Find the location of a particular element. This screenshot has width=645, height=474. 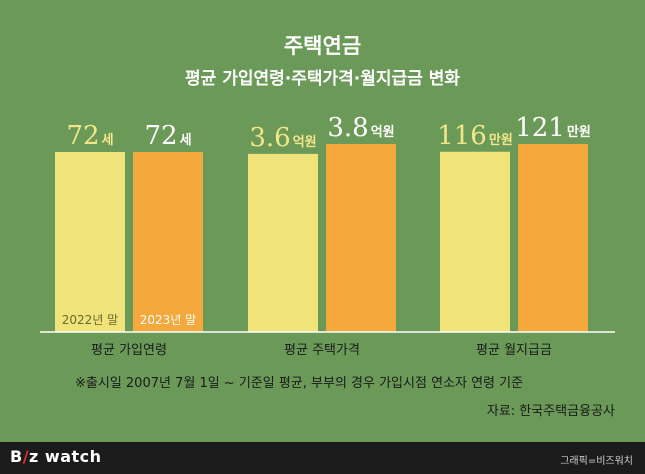

legend-label-2: 2023년 말 is located at coordinates (168, 320).